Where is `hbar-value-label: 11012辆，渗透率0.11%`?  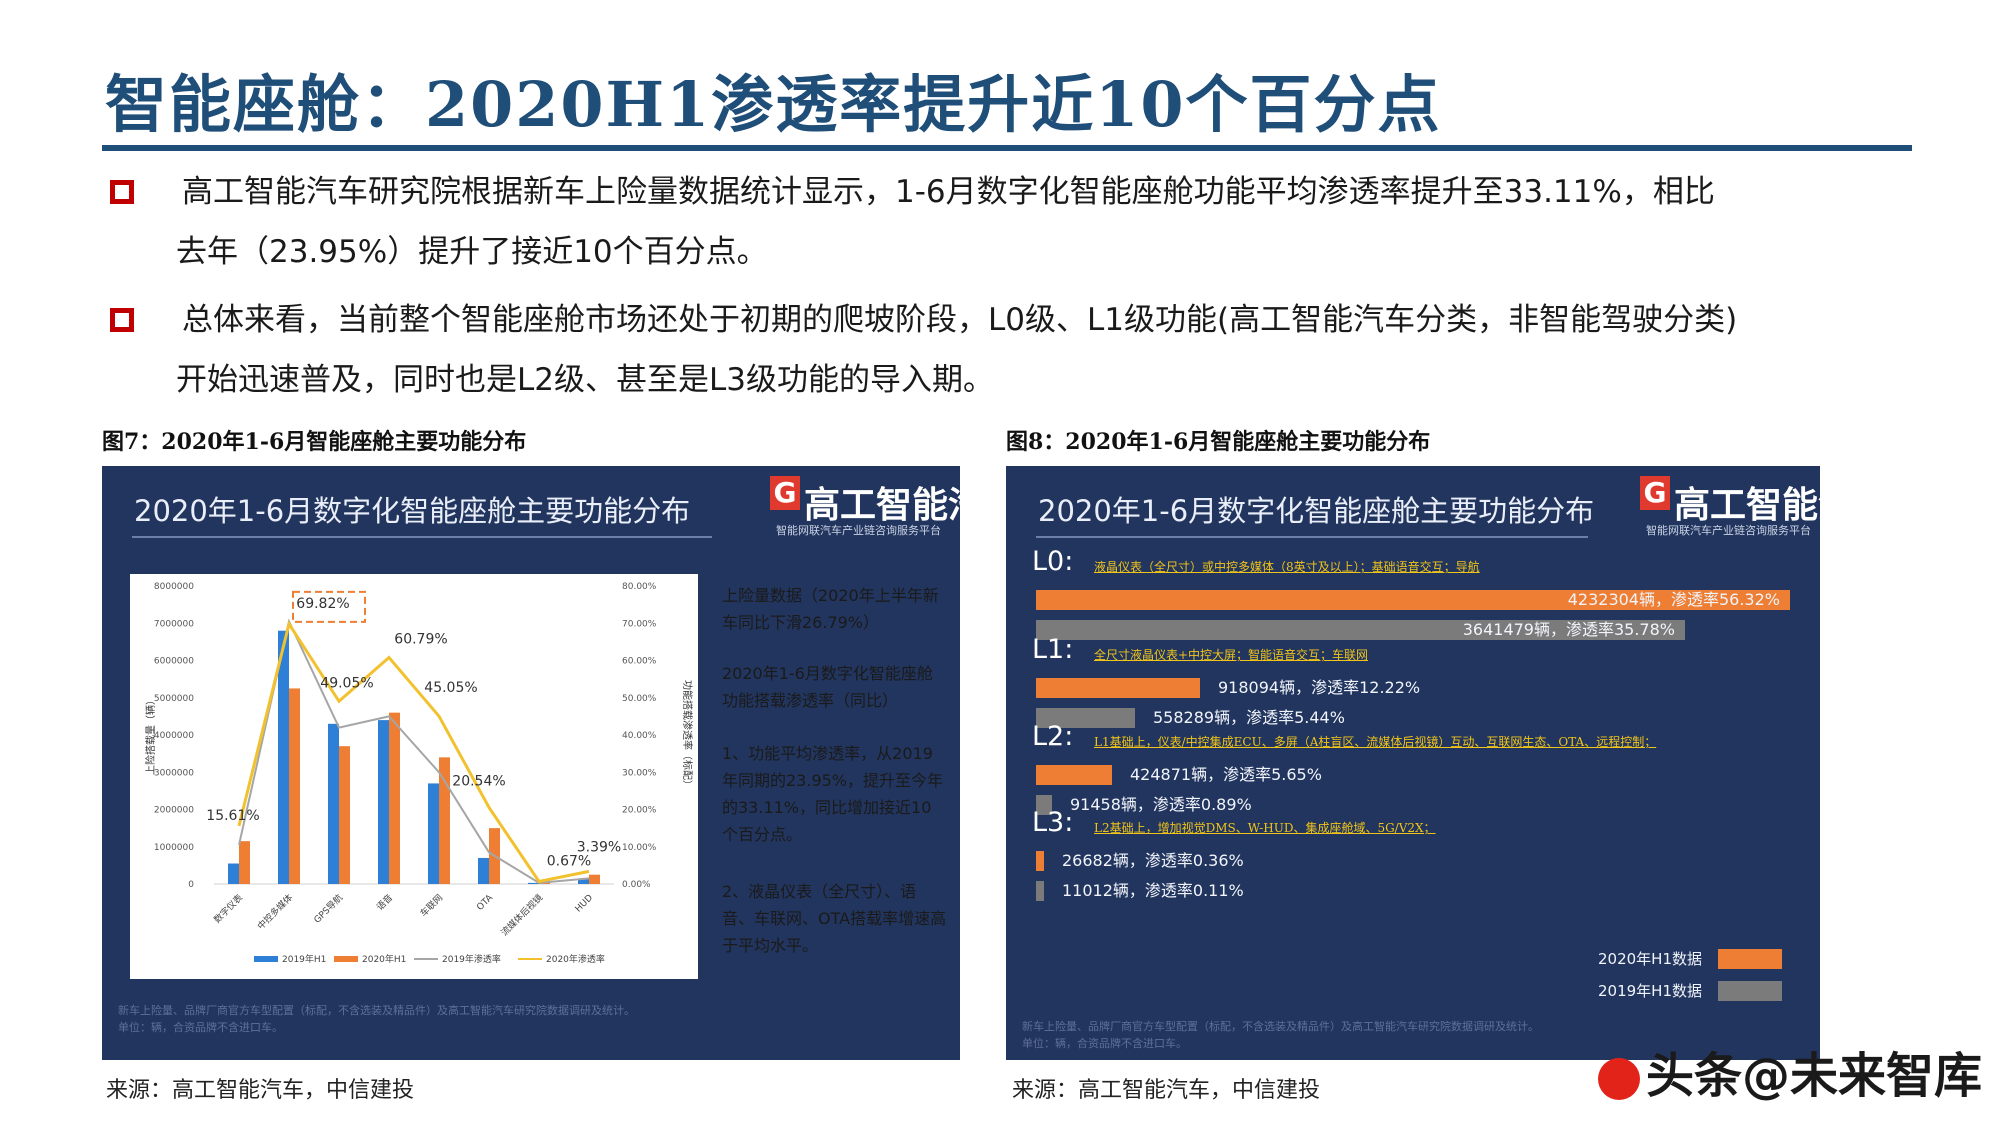
hbar-value-label: 11012辆，渗透率0.11% is located at coordinates (1153, 890).